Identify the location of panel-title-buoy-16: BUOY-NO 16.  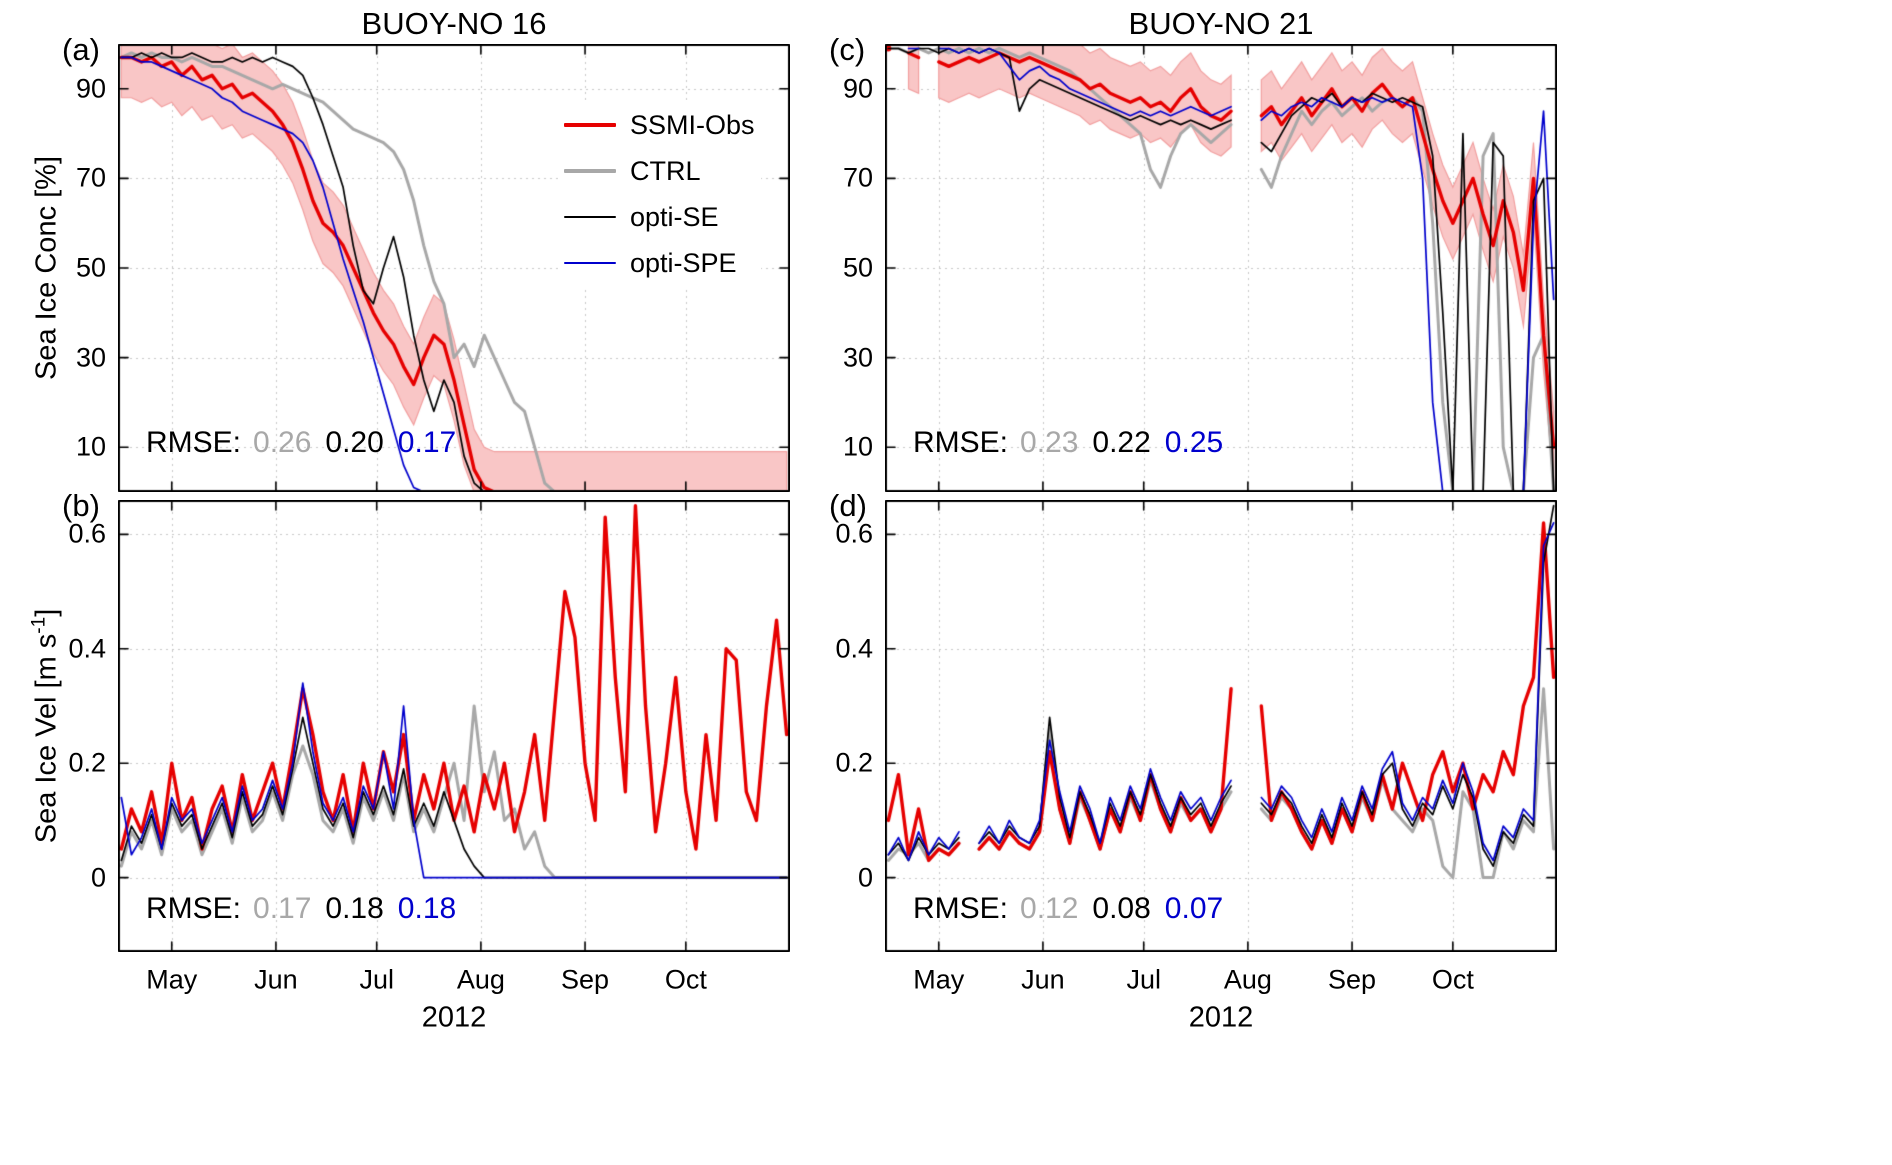
(454, 23).